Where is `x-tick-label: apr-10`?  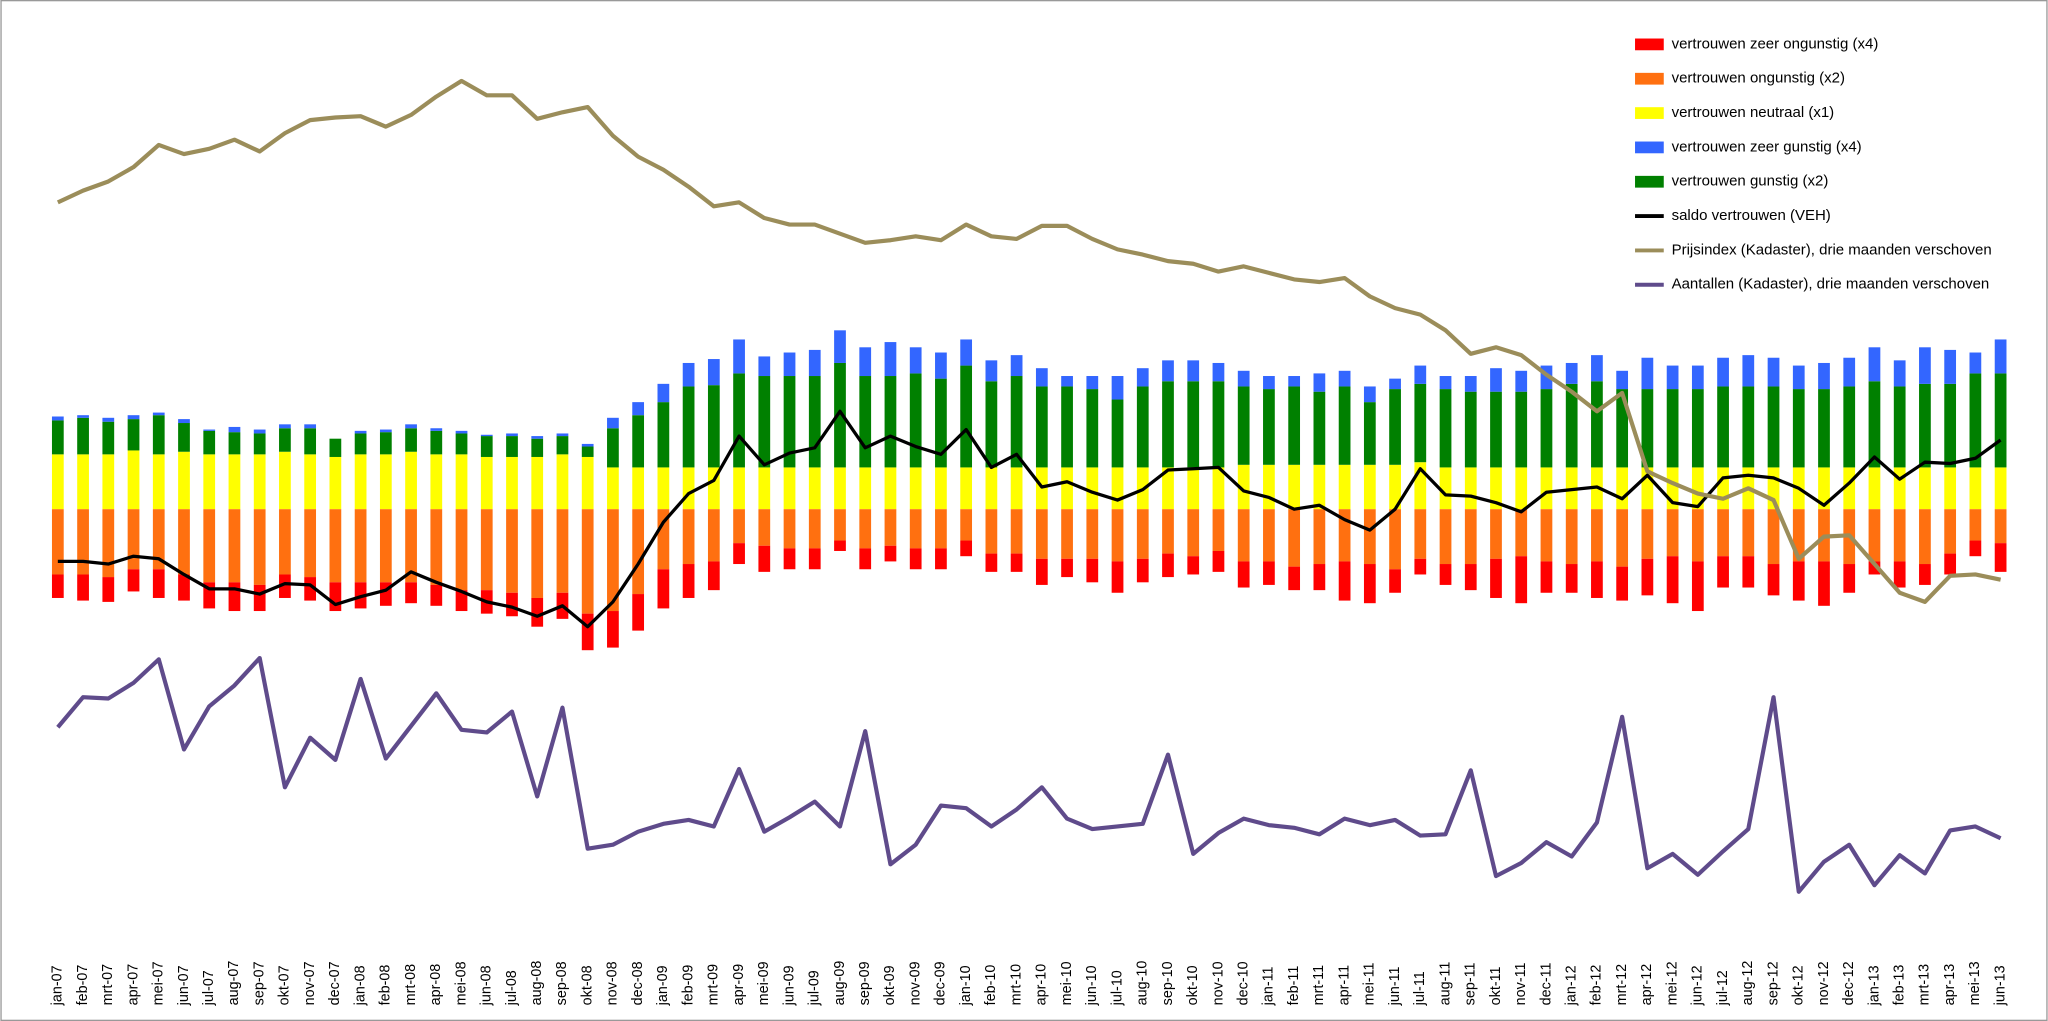
x-tick-label: apr-10 is located at coordinates (1042, 985).